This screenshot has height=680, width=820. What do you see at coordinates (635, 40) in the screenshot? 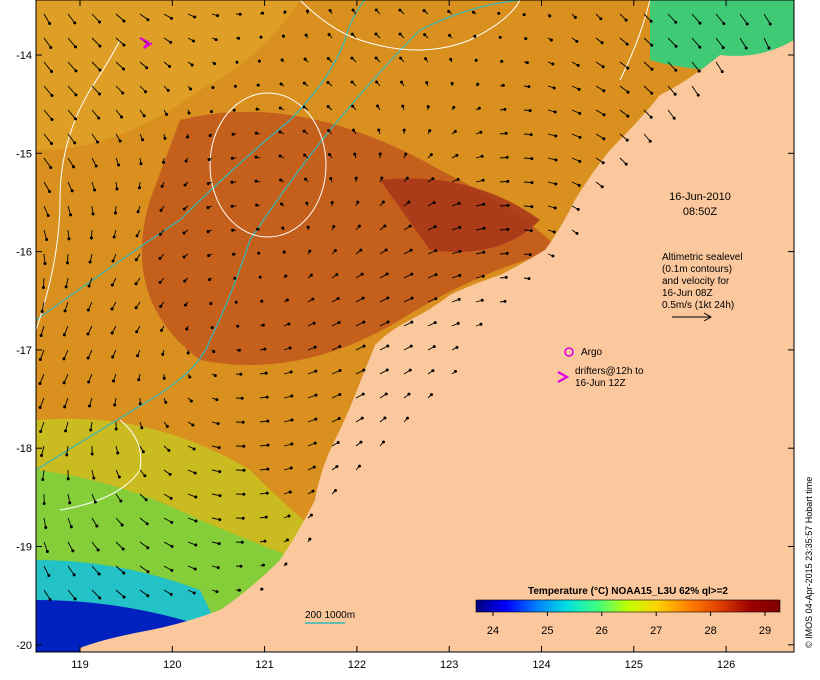
I see `sealevel-contour-northeast` at bounding box center [635, 40].